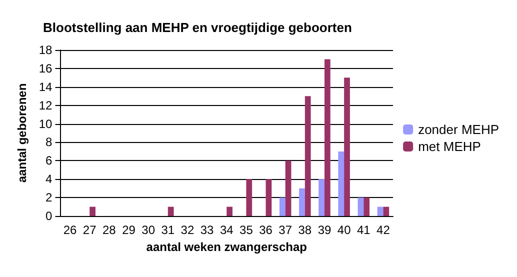 This screenshot has width=517, height=277. Describe the element at coordinates (70, 230) in the screenshot. I see `x-tick-label: 26` at that location.